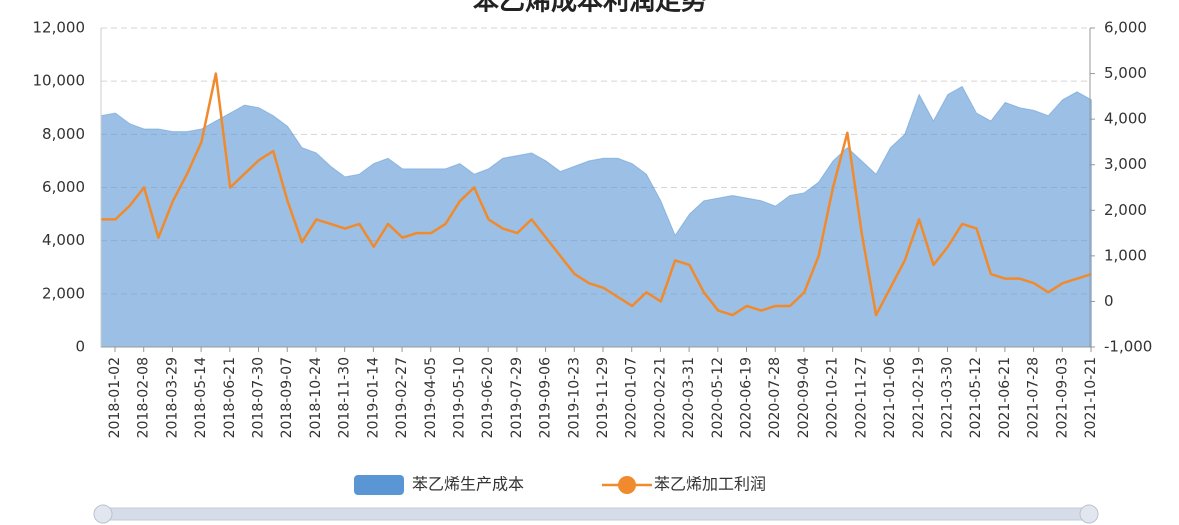  Describe the element at coordinates (59, 81) in the screenshot. I see `y-tick-label: 10,000` at that location.